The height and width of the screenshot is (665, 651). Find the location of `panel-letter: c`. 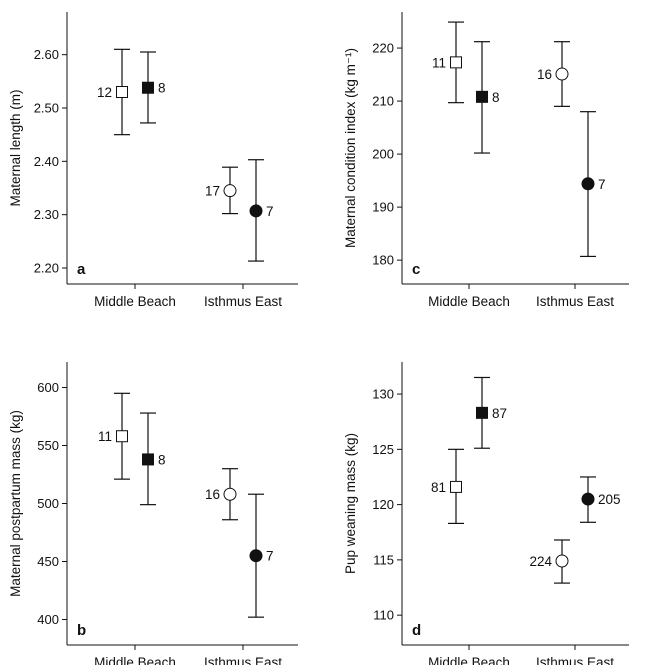

panel-letter: c is located at coordinates (416, 269).